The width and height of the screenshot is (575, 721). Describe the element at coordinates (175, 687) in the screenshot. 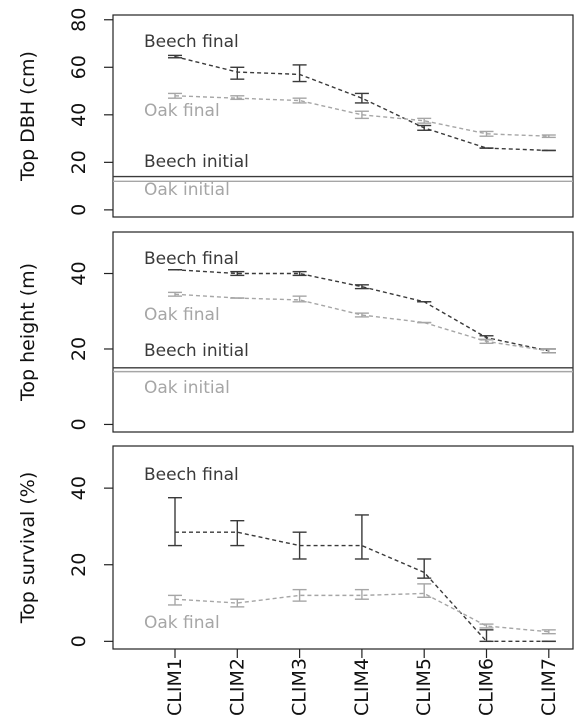

I see `x-tick-label: CLIM1` at that location.